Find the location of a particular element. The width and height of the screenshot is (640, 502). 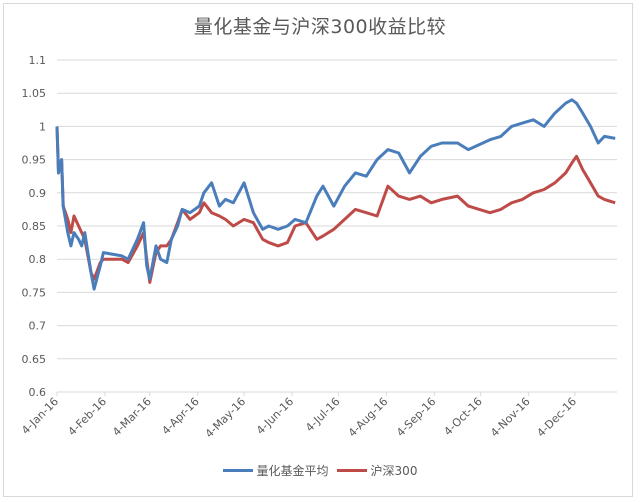

y-tick-label: 0.75 is located at coordinates (34, 292).